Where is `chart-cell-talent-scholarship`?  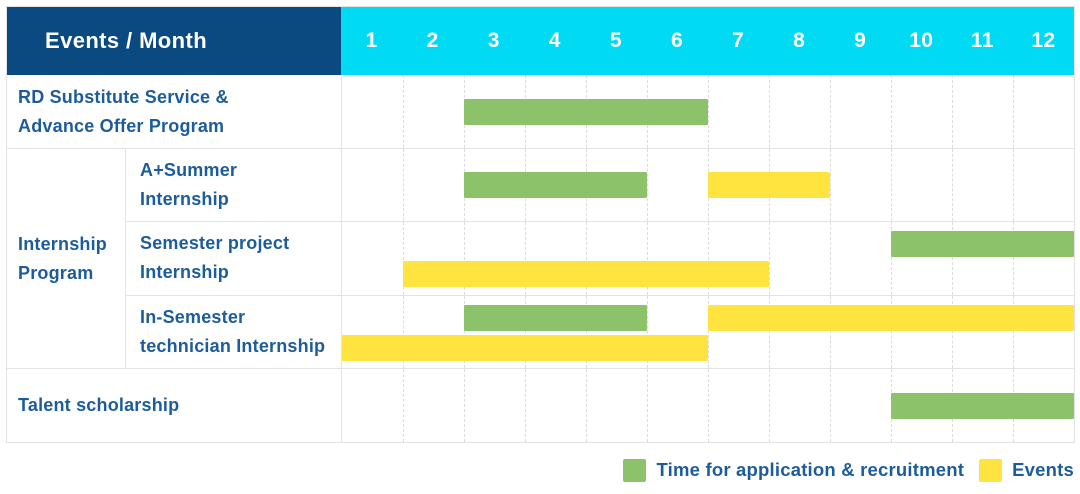 chart-cell-talent-scholarship is located at coordinates (707, 405).